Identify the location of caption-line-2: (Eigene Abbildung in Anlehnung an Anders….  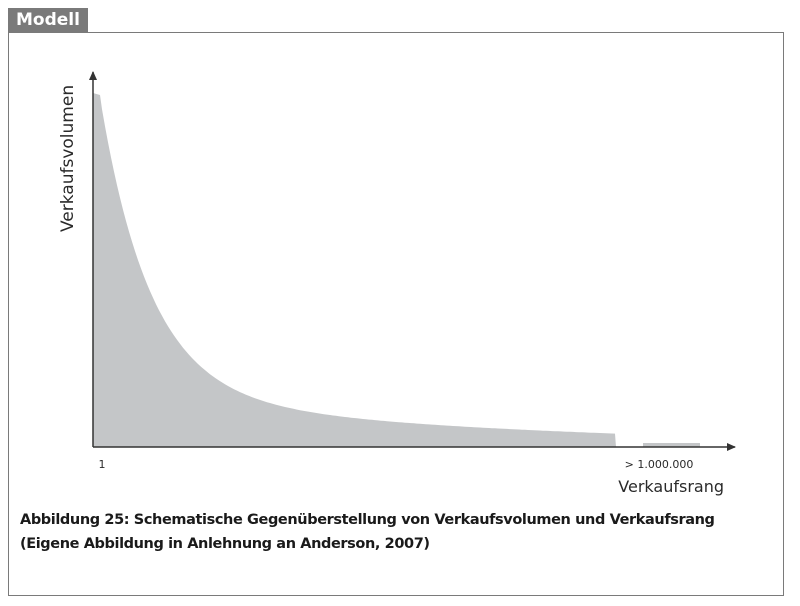
(225, 544).